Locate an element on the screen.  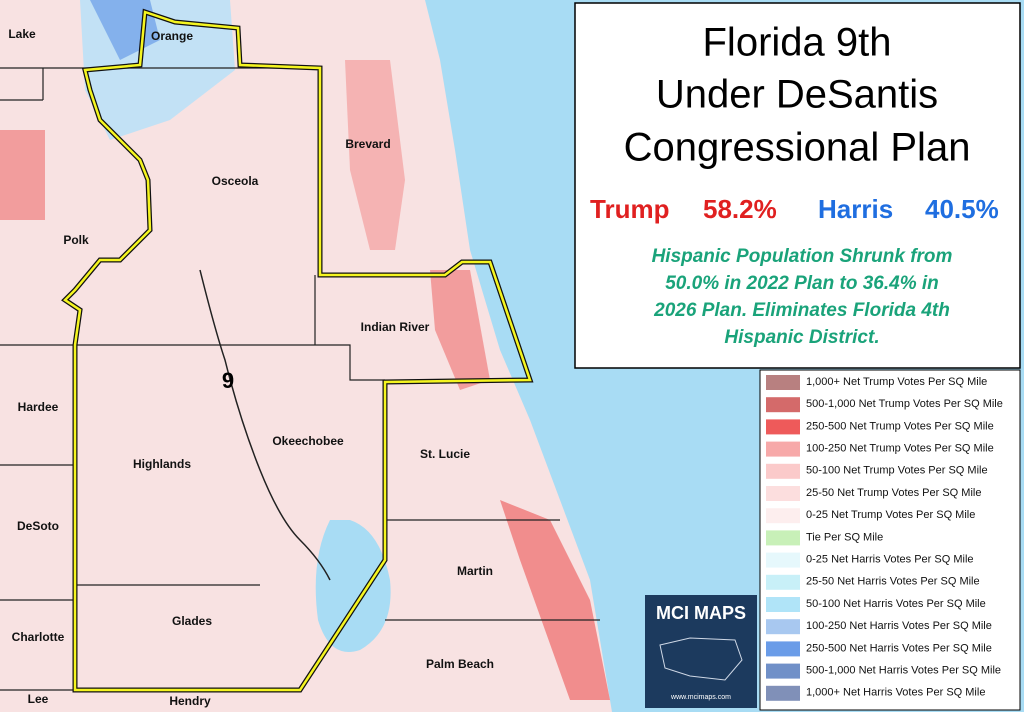
district-number: 9 is located at coordinates (228, 380).